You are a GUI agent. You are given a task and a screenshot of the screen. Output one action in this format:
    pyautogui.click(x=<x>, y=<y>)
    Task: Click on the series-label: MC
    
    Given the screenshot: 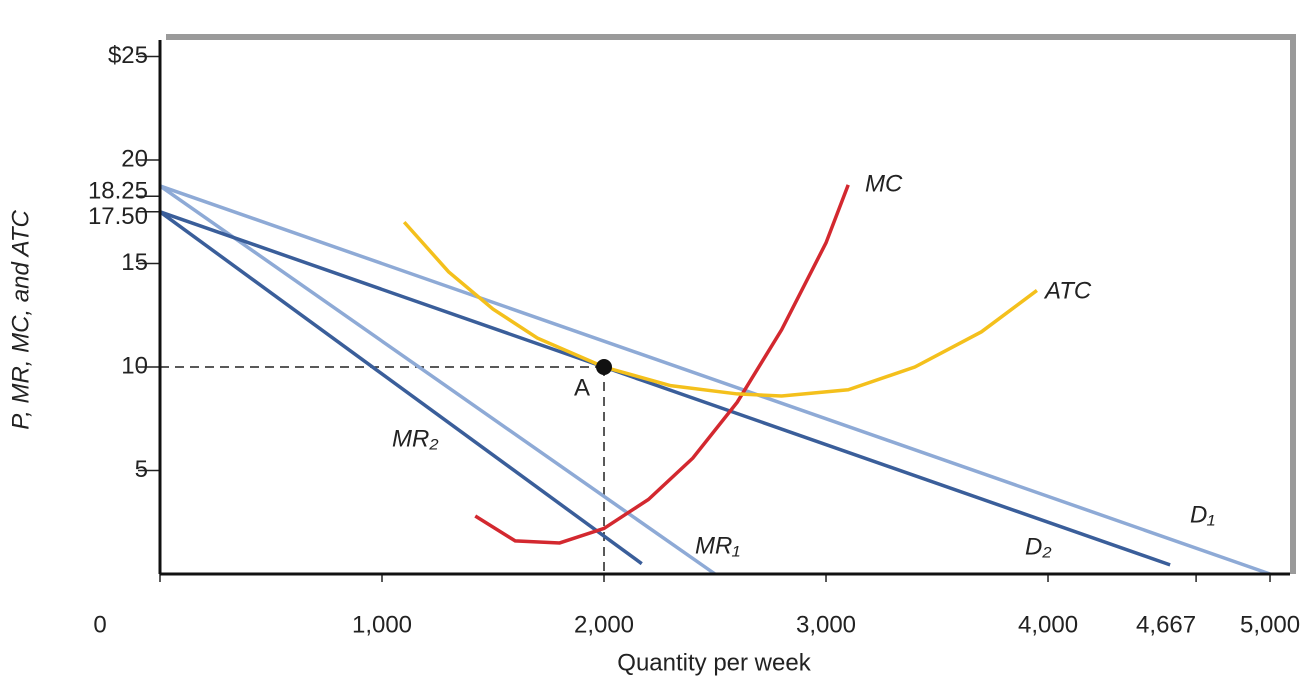 What is the action you would take?
    pyautogui.click(x=884, y=183)
    